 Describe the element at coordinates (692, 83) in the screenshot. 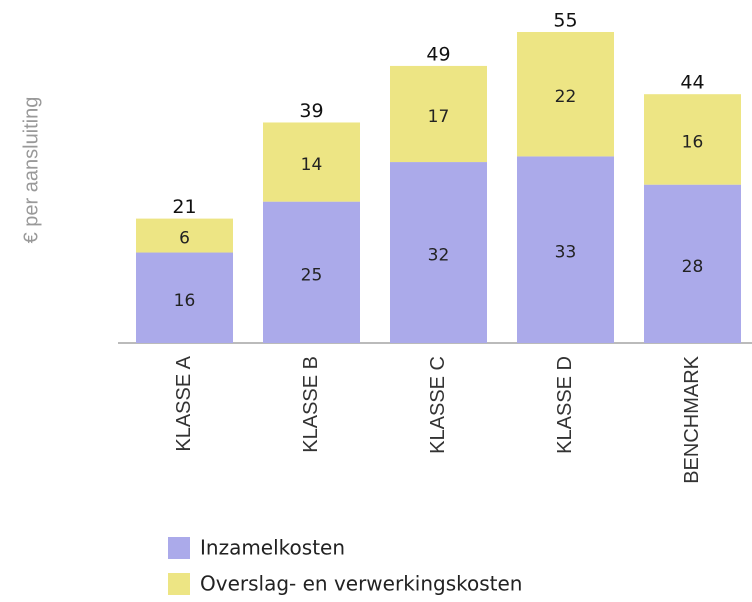

I see `total-label: 44` at that location.